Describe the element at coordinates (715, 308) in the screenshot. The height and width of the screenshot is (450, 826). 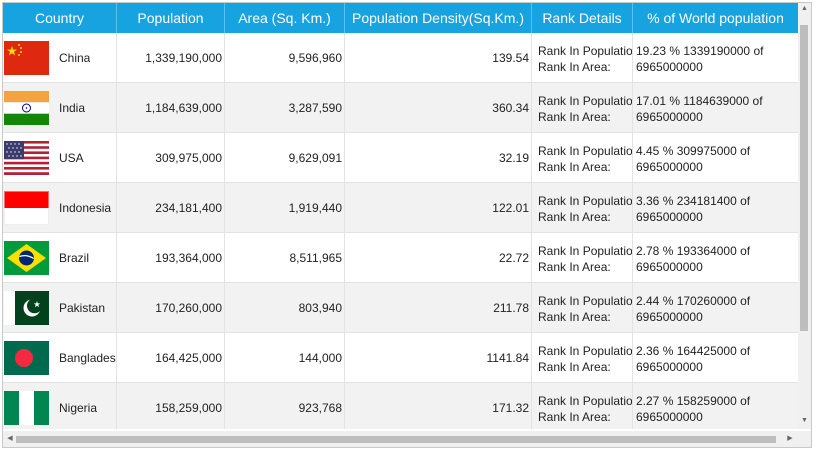
I see `world-percent-cell: 2.44 % 170260000 of 6965000000` at that location.